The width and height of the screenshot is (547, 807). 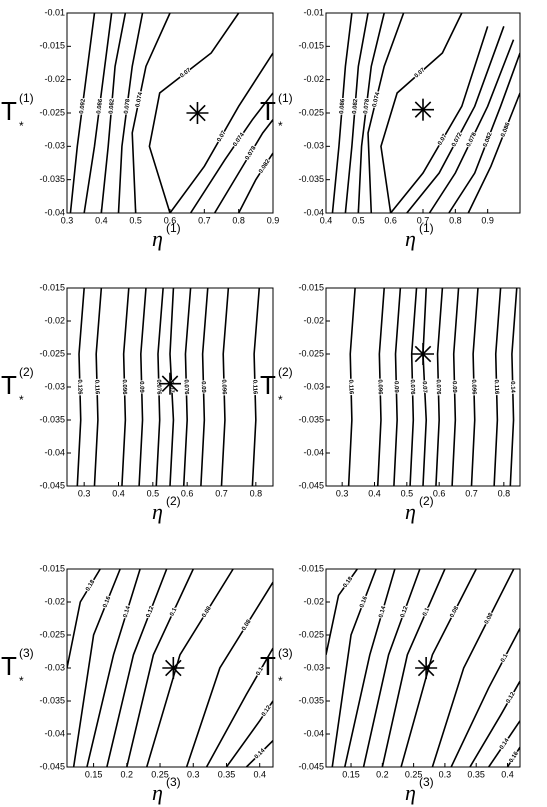 I want to click on x-tick-label: 0.7, so click(x=221, y=493).